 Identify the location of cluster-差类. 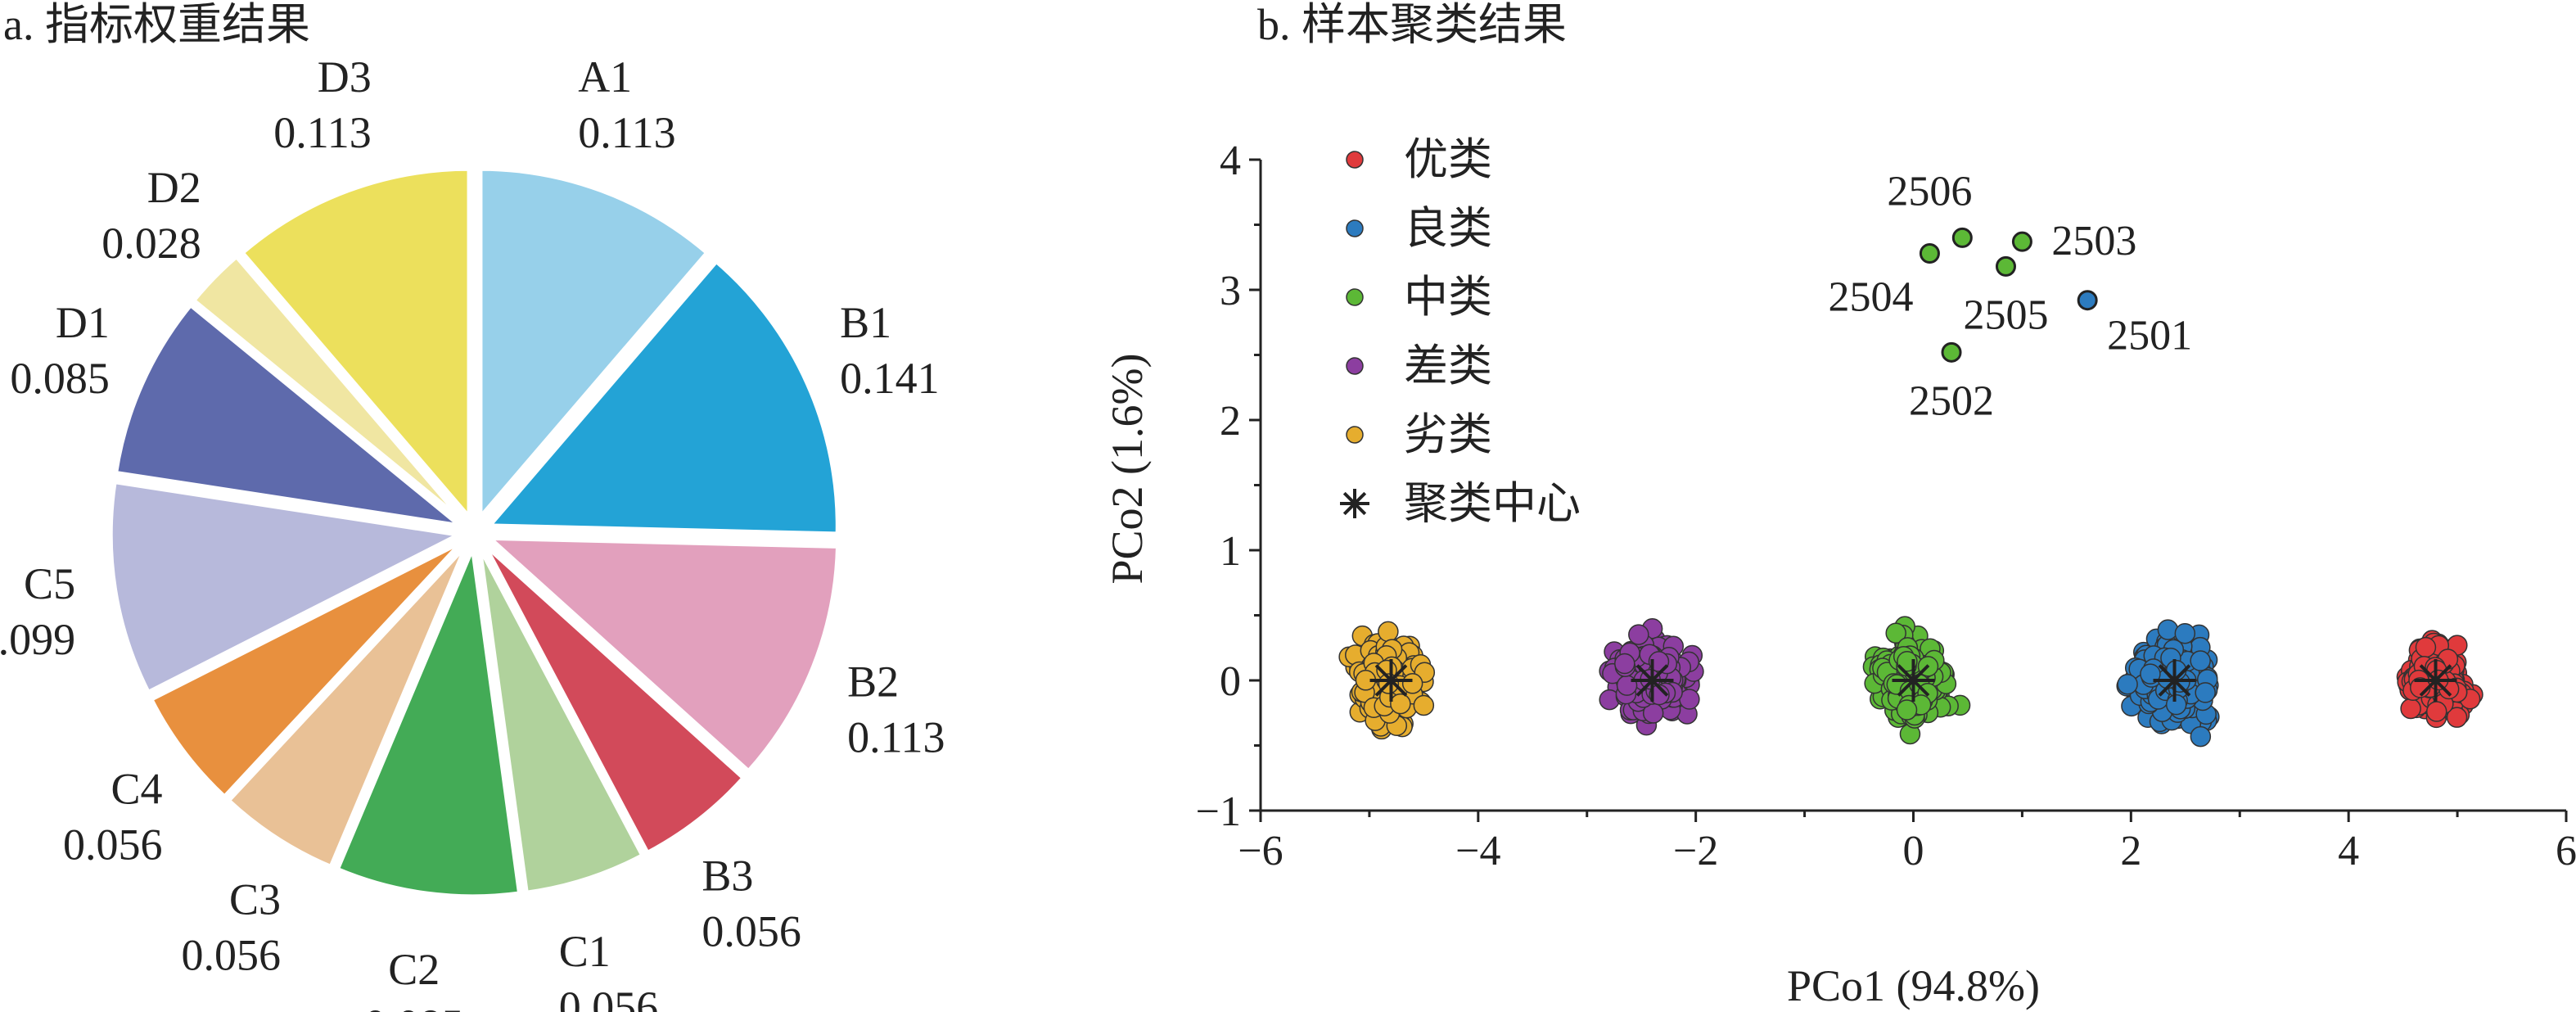
(1651, 676).